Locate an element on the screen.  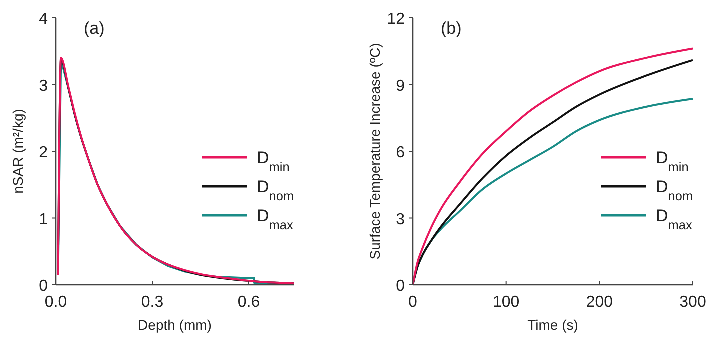
x-tick-label: 0.3 is located at coordinates (152, 302).